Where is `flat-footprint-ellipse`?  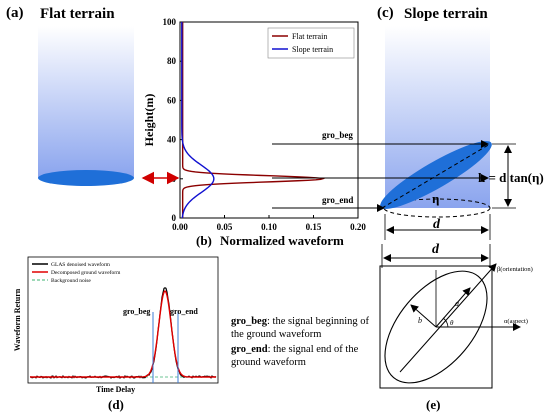
flat-footprint-ellipse is located at coordinates (86, 178).